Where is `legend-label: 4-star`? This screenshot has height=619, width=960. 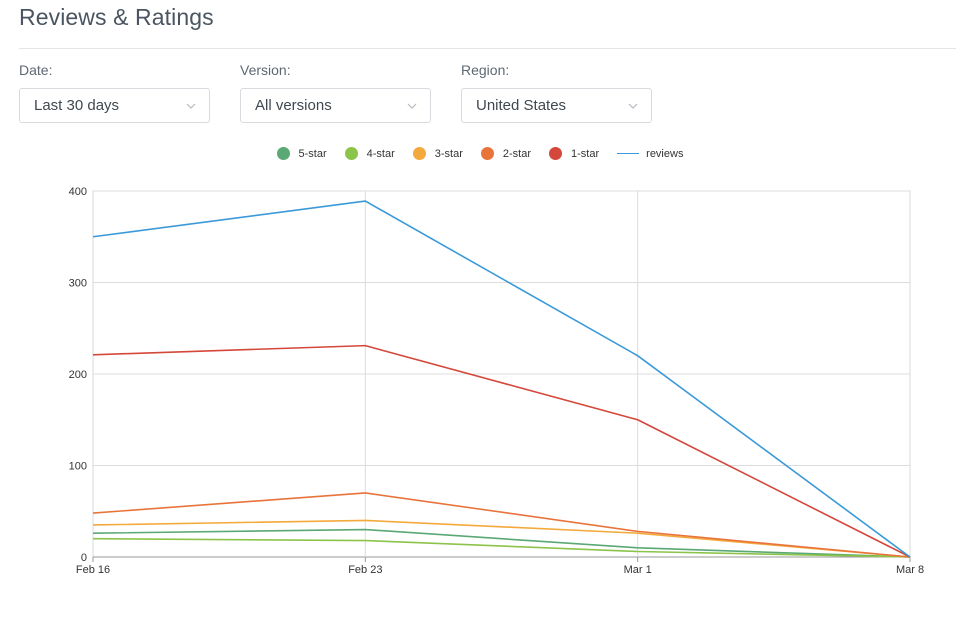 legend-label: 4-star is located at coordinates (380, 153).